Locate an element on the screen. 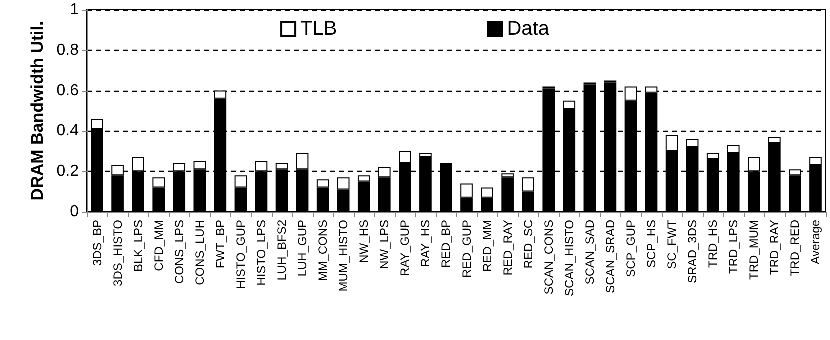 The image size is (830, 340). x-tick-label: SCAN_SRAD is located at coordinates (610, 257).